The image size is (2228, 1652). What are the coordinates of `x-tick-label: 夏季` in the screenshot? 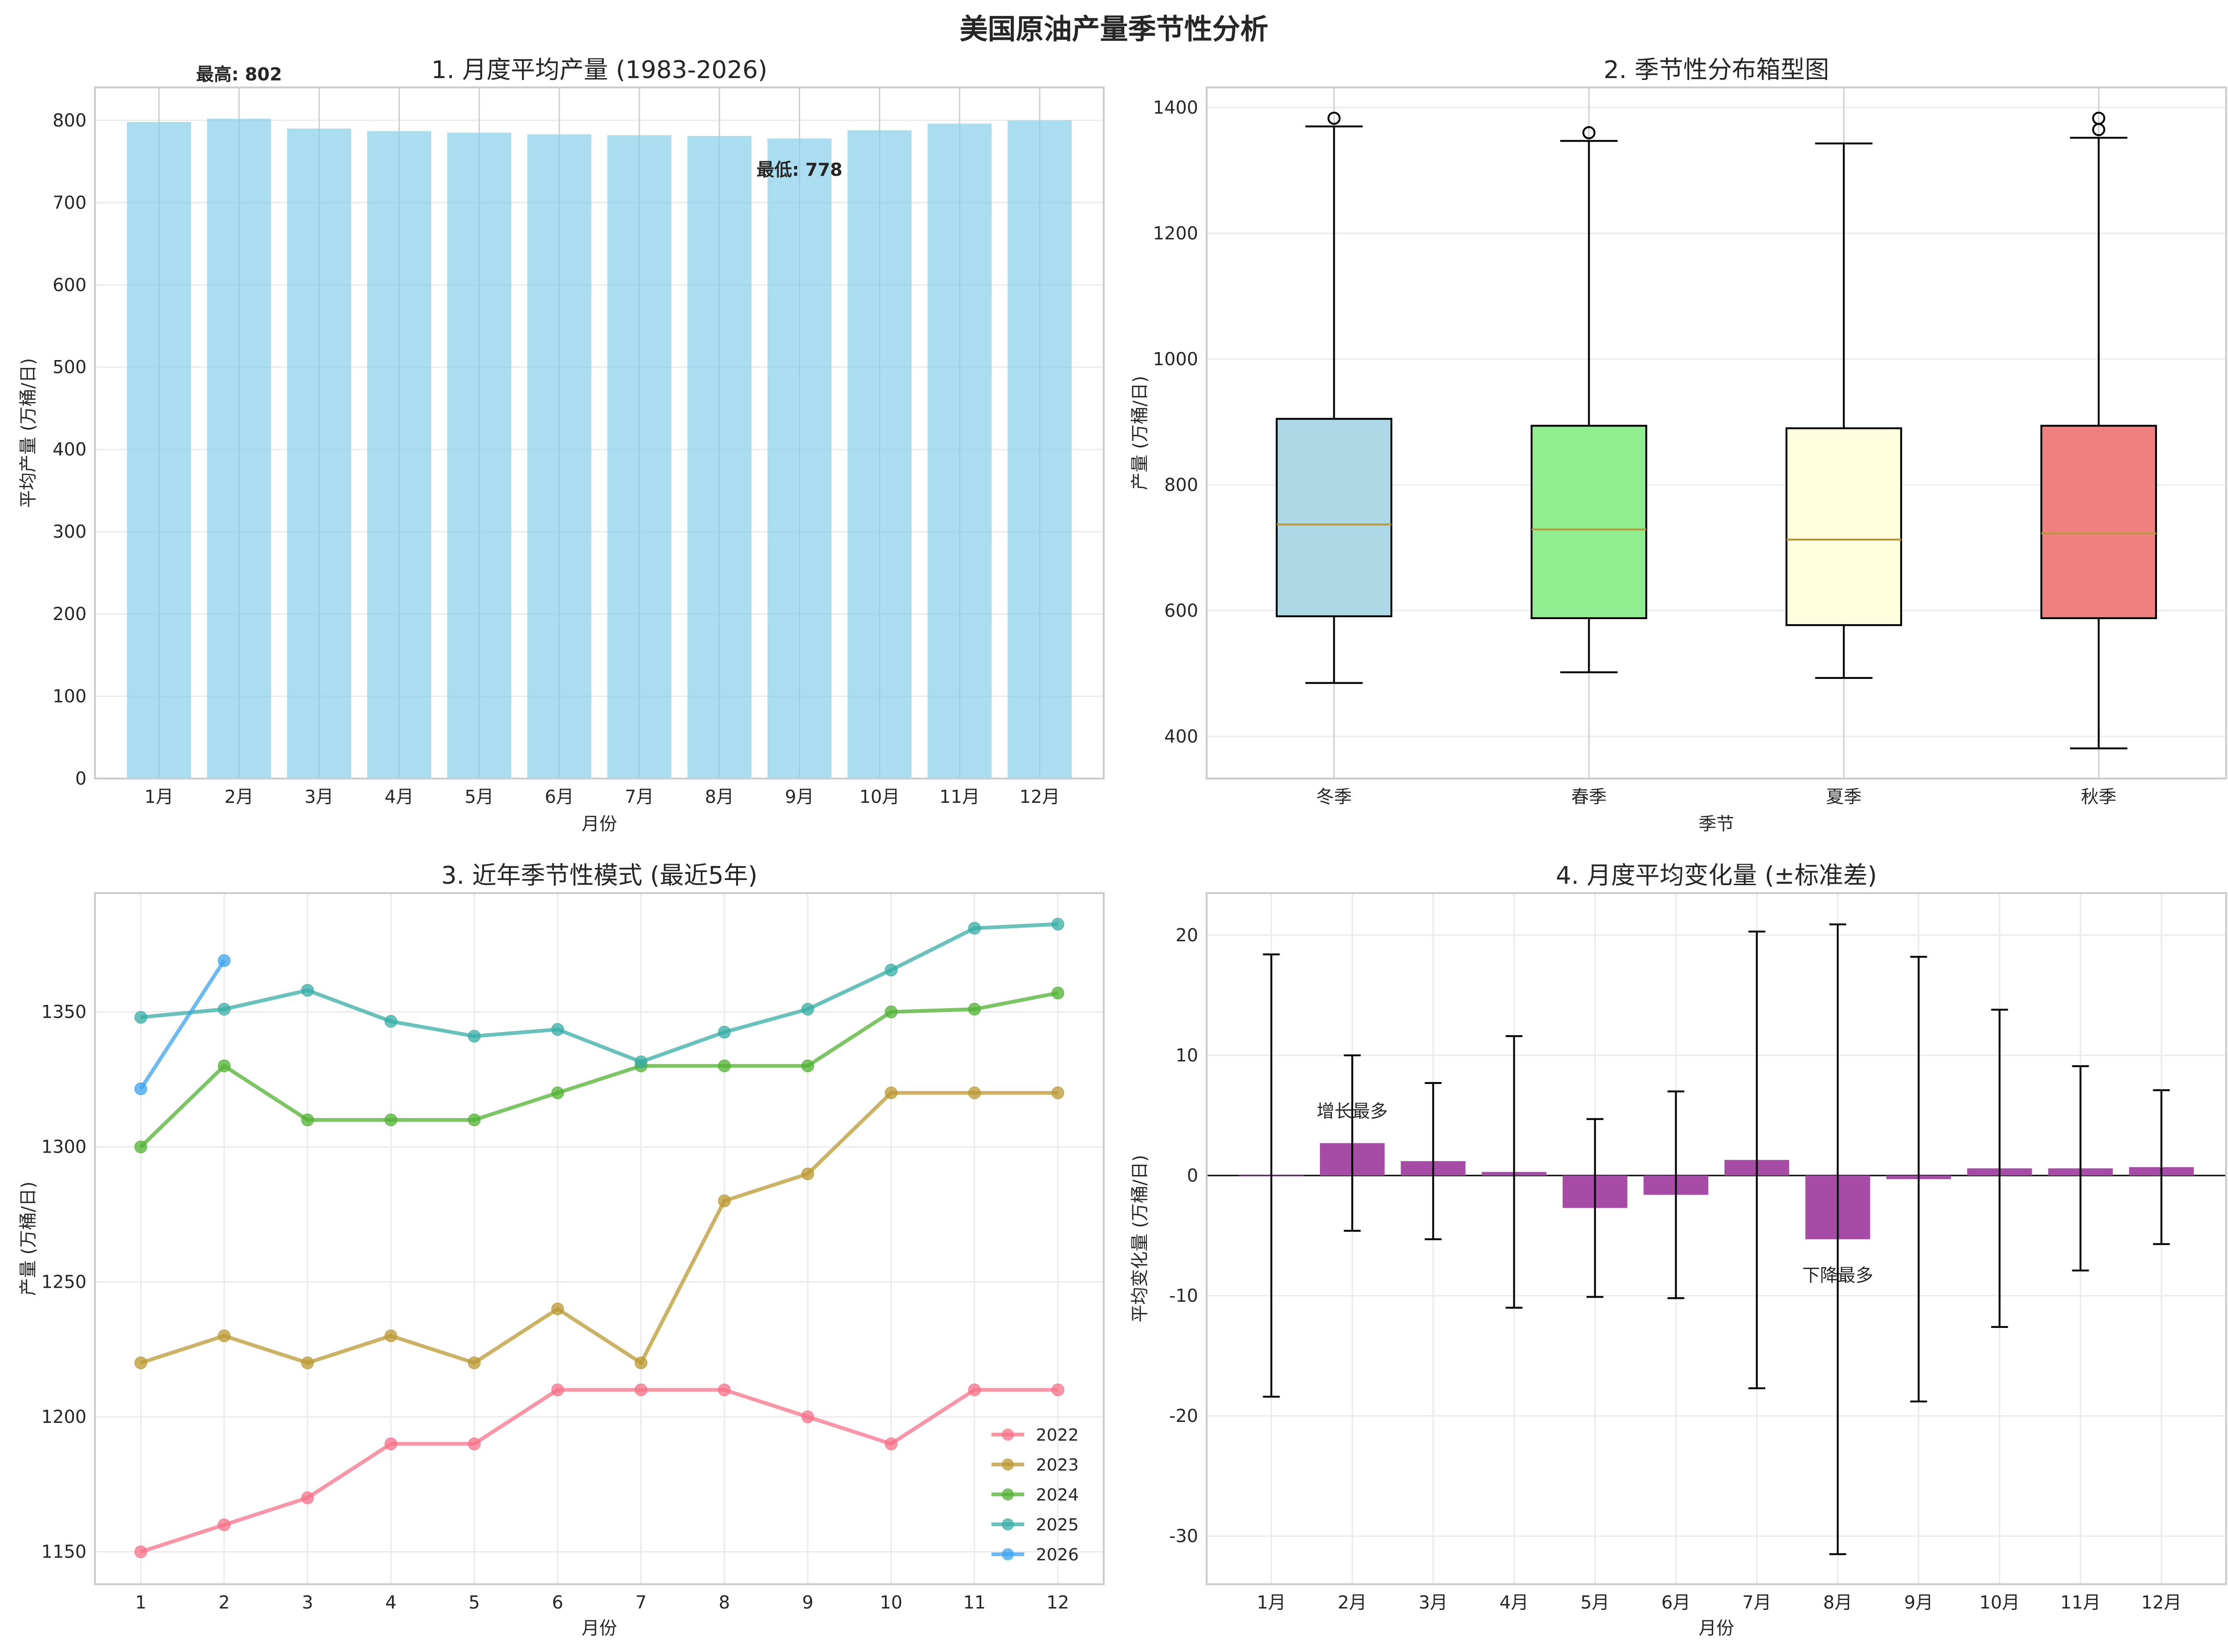 It's located at (1843, 797).